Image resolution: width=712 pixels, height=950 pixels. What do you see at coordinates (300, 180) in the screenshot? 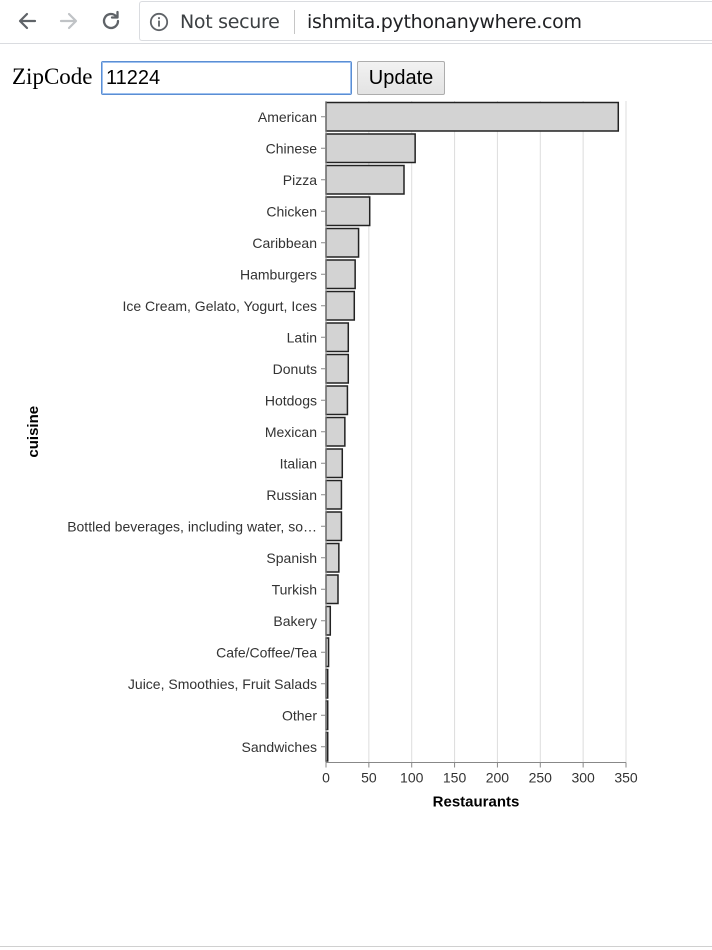
I see `y-tick-label: Pizza` at bounding box center [300, 180].